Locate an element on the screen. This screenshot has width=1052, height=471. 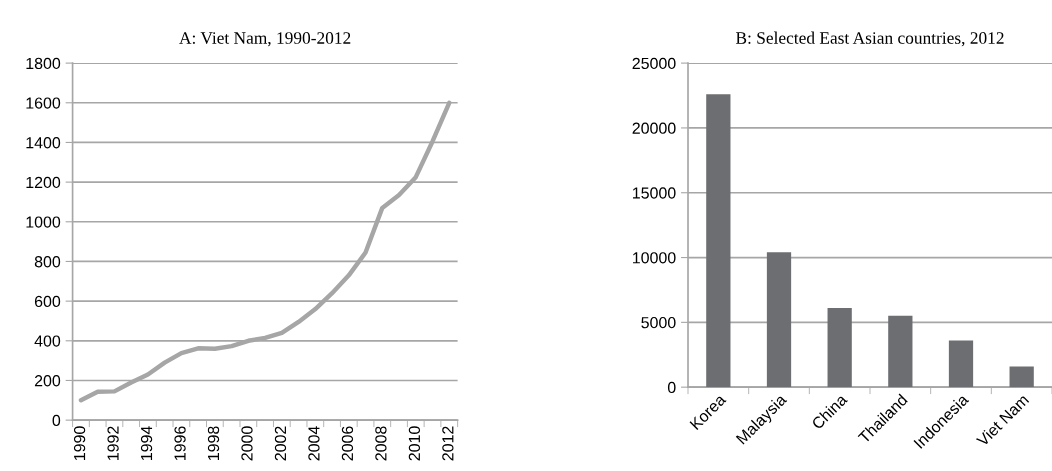
x-tick-label: 2006 is located at coordinates (347, 443).